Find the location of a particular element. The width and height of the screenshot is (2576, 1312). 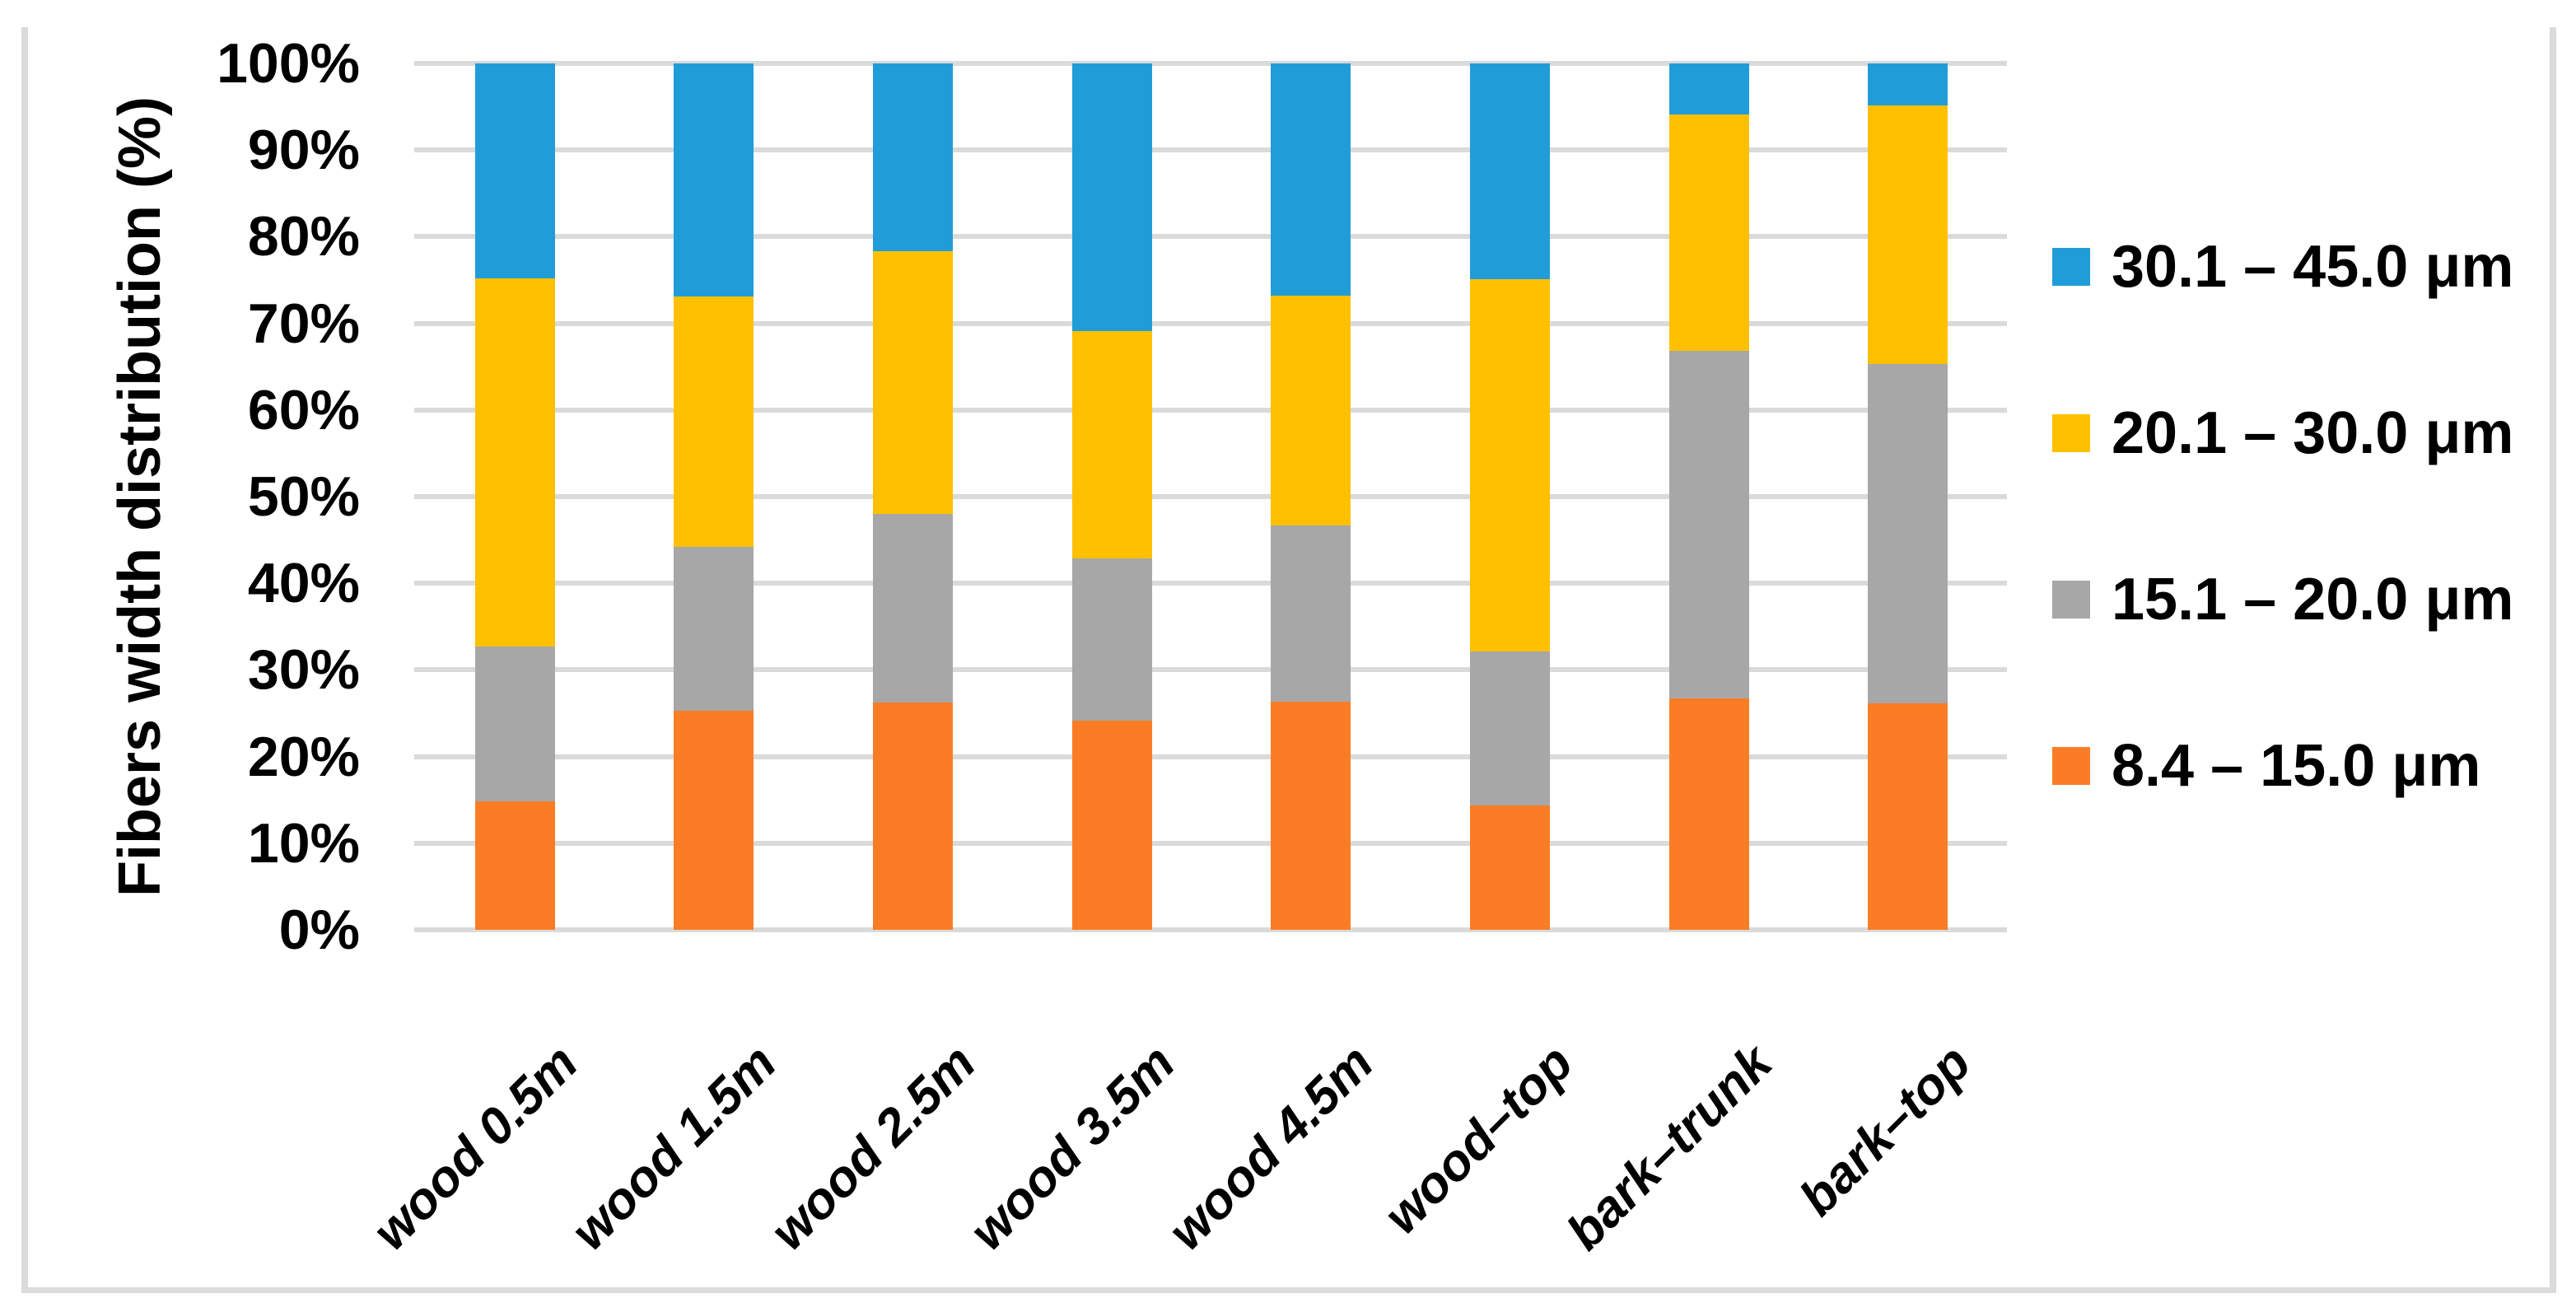

y-tick-label-90: 90% is located at coordinates (303, 150).